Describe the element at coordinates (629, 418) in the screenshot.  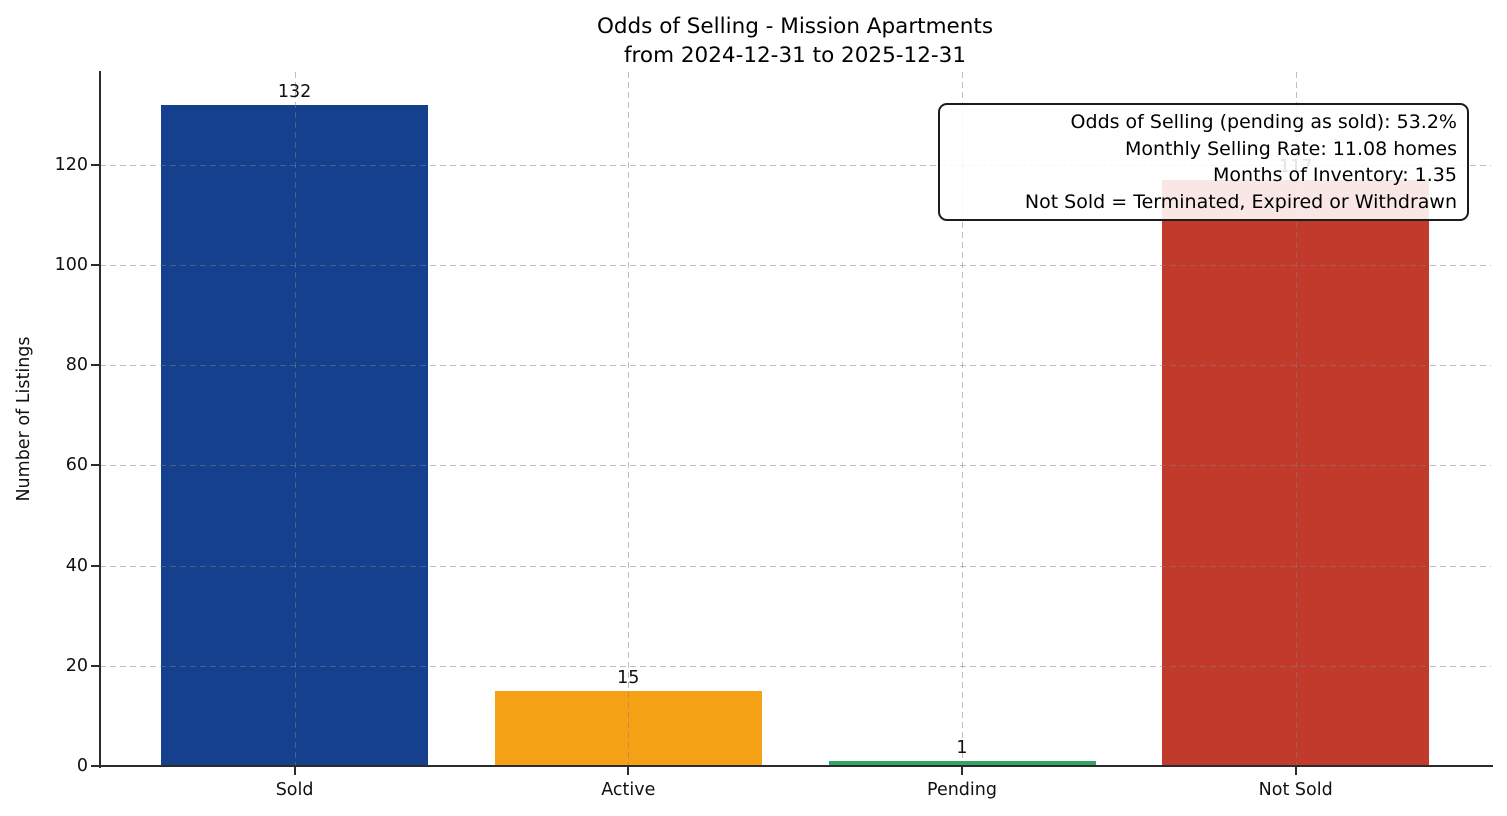
I see `vertical-gridline-active` at that location.